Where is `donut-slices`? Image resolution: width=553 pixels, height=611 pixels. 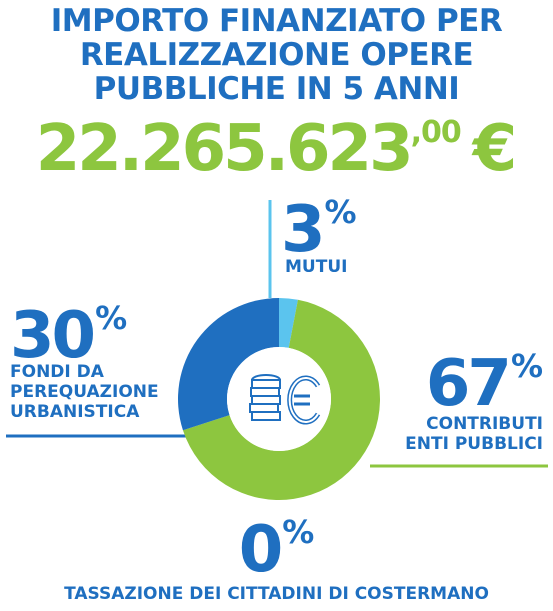 donut-slices is located at coordinates (278, 399).